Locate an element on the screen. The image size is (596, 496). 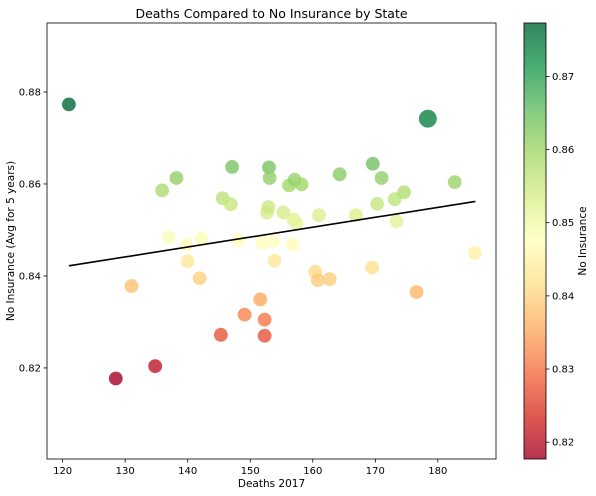
y-tick-label: 0.82 is located at coordinates (30, 368).